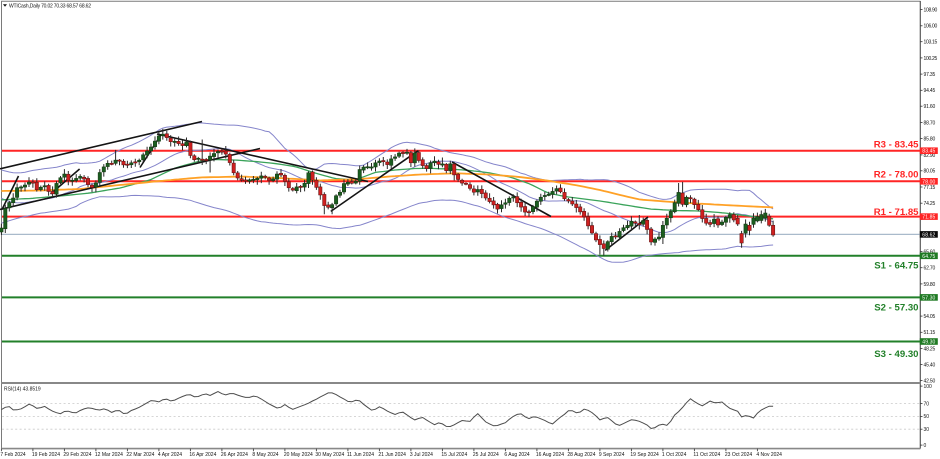 This screenshot has height=459, width=940. Describe the element at coordinates (298, 455) in the screenshot. I see `svg-text: 20 May 2024` at that location.